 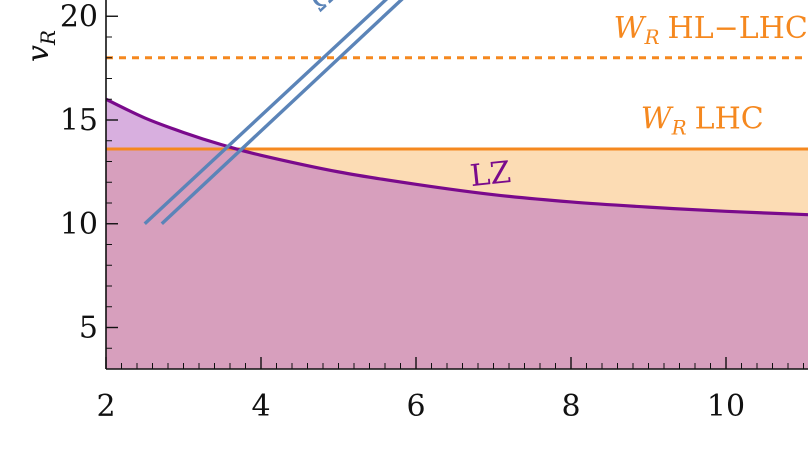 I want to click on x-tick-label: 2, so click(x=105, y=406).